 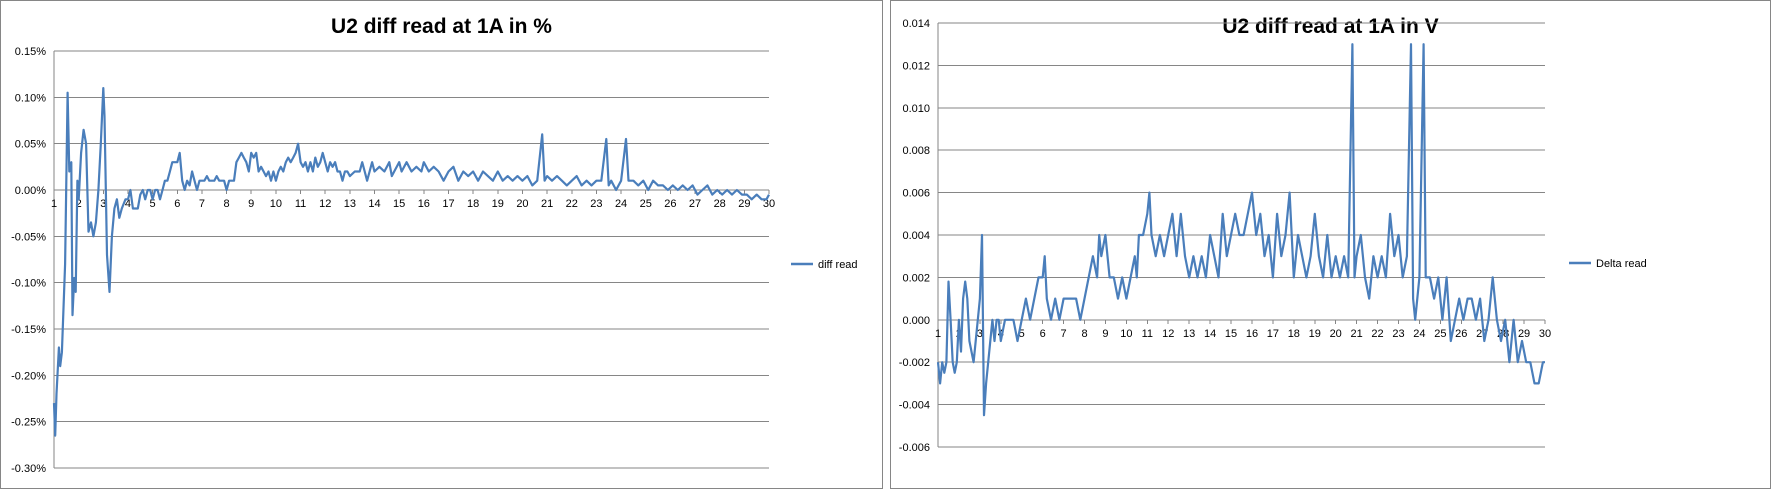 What do you see at coordinates (916, 236) in the screenshot?
I see `y-tick-label: 0.004` at bounding box center [916, 236].